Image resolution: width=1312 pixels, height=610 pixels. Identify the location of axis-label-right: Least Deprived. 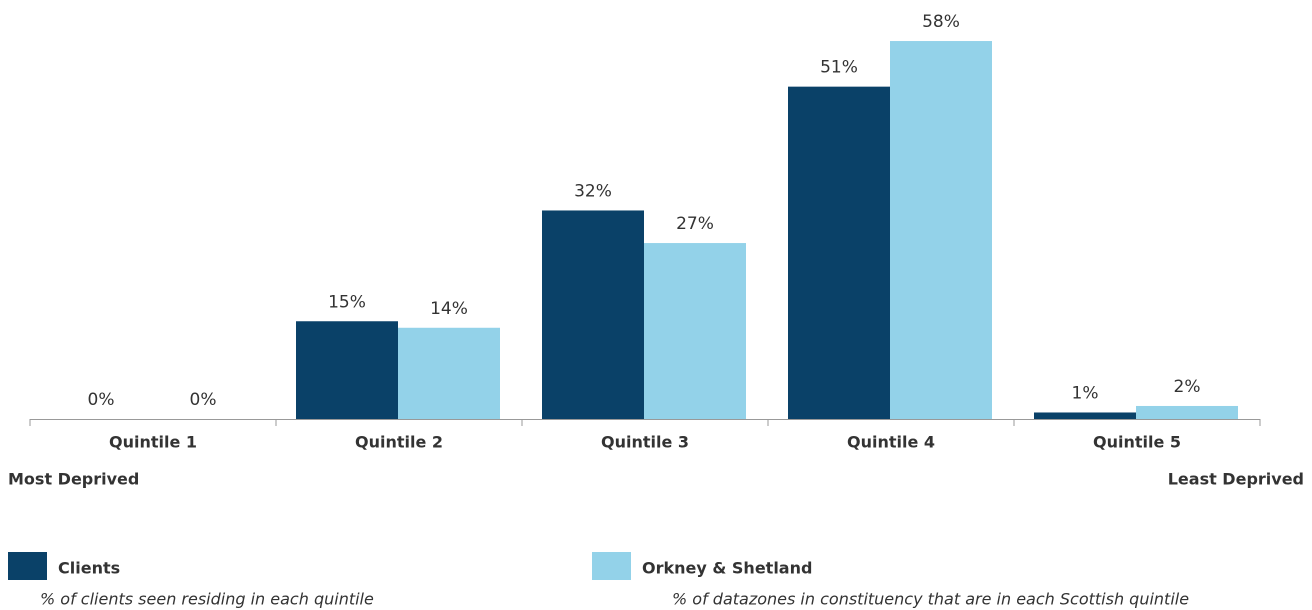
(1236, 479).